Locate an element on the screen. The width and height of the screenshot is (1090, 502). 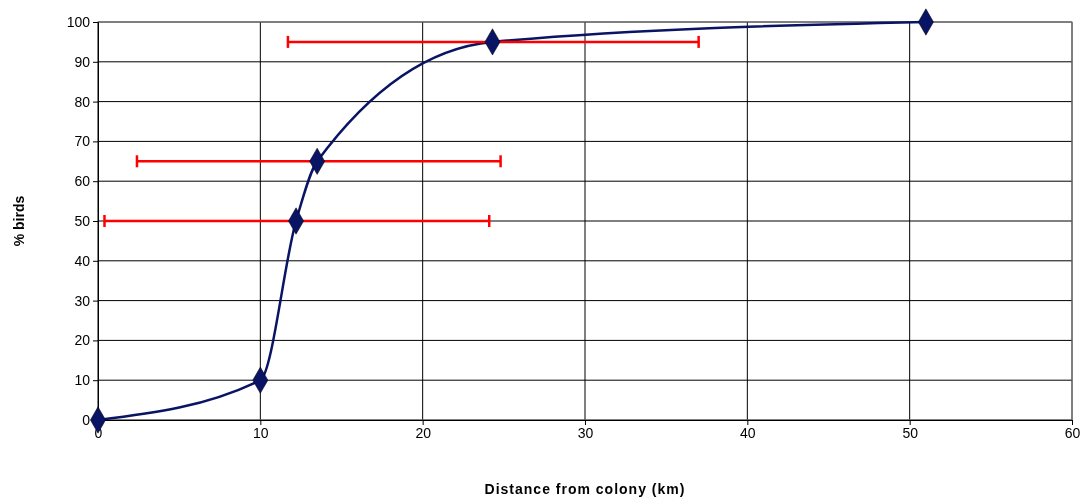
x-tick-label: 10 is located at coordinates (261, 432).